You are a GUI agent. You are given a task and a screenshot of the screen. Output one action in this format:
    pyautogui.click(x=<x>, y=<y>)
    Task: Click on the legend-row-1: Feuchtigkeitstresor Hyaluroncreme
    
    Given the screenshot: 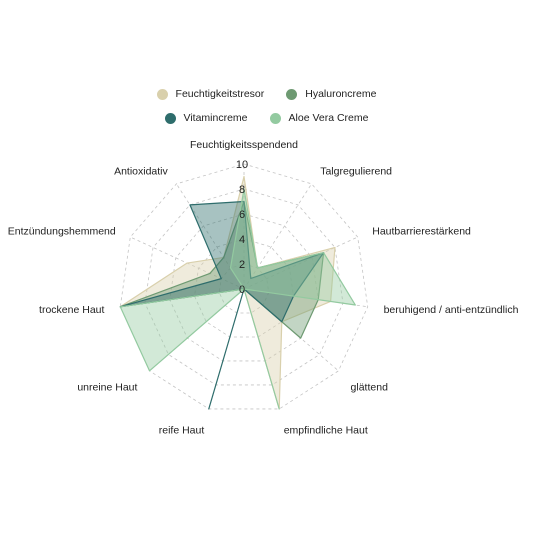 What is the action you would take?
    pyautogui.click(x=266, y=94)
    